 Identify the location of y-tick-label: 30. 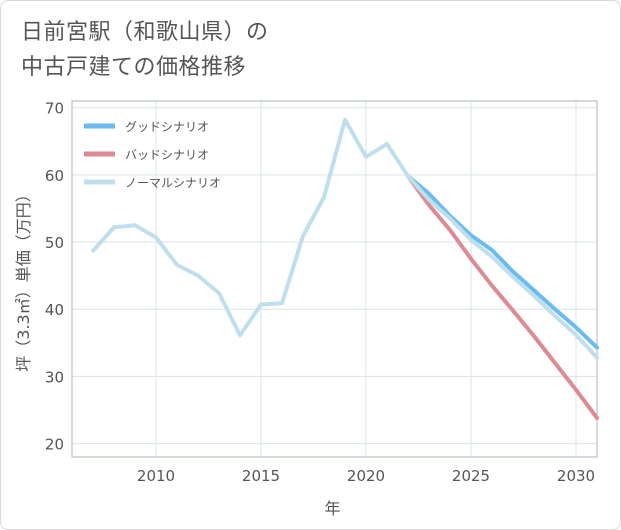
(54, 377).